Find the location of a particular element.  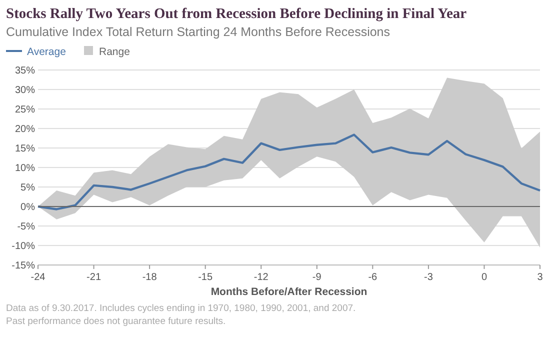

y-tick-label: 0% is located at coordinates (28, 207).